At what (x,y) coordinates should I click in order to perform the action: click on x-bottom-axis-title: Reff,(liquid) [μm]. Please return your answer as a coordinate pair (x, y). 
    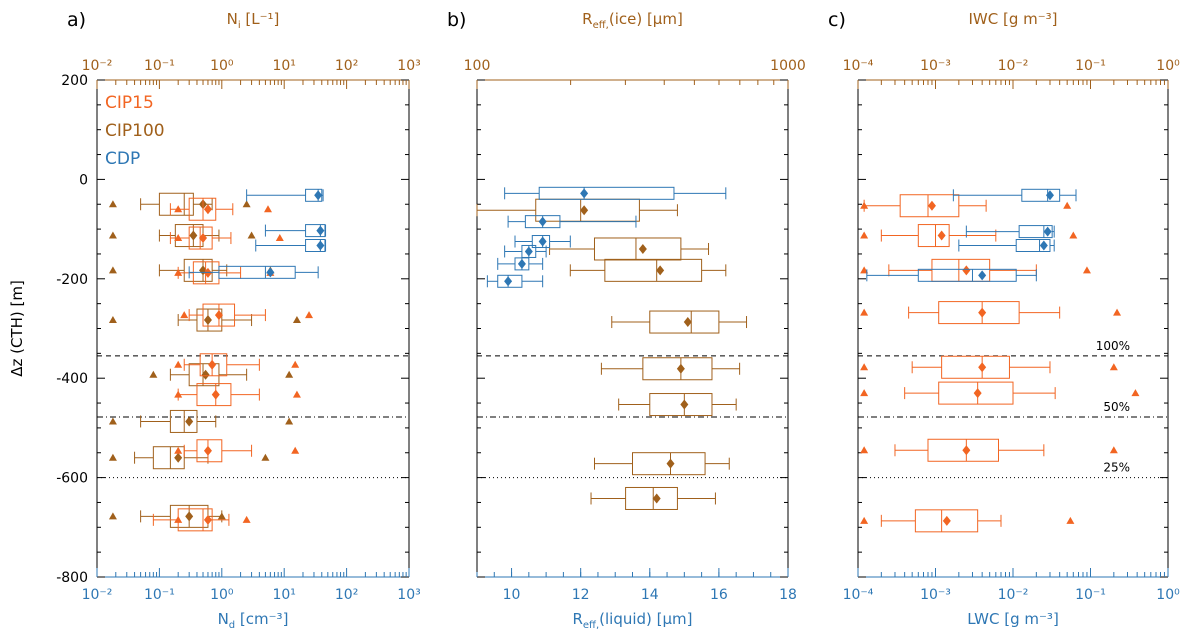
    Looking at the image, I should click on (632, 620).